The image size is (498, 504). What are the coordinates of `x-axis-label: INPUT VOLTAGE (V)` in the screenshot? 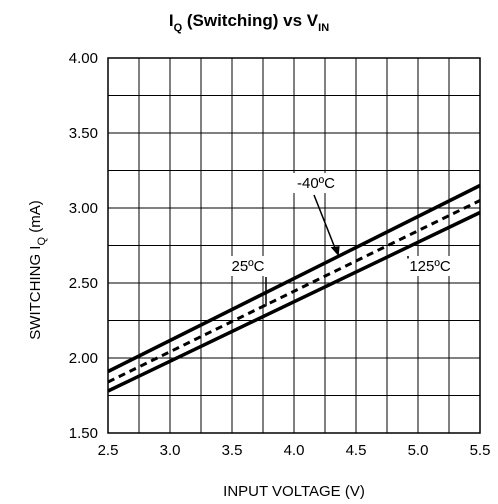 It's located at (294, 491).